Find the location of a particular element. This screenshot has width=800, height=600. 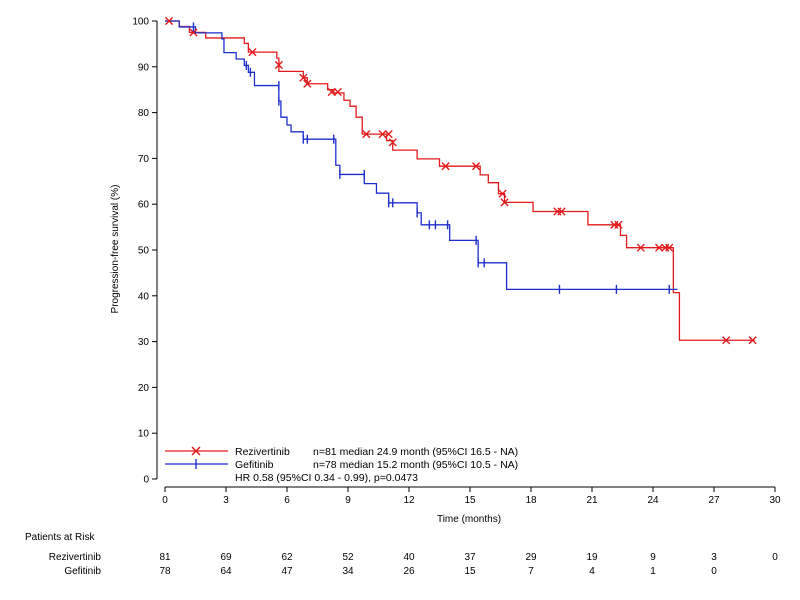

risk-count-gefitinib: 26 is located at coordinates (409, 571).